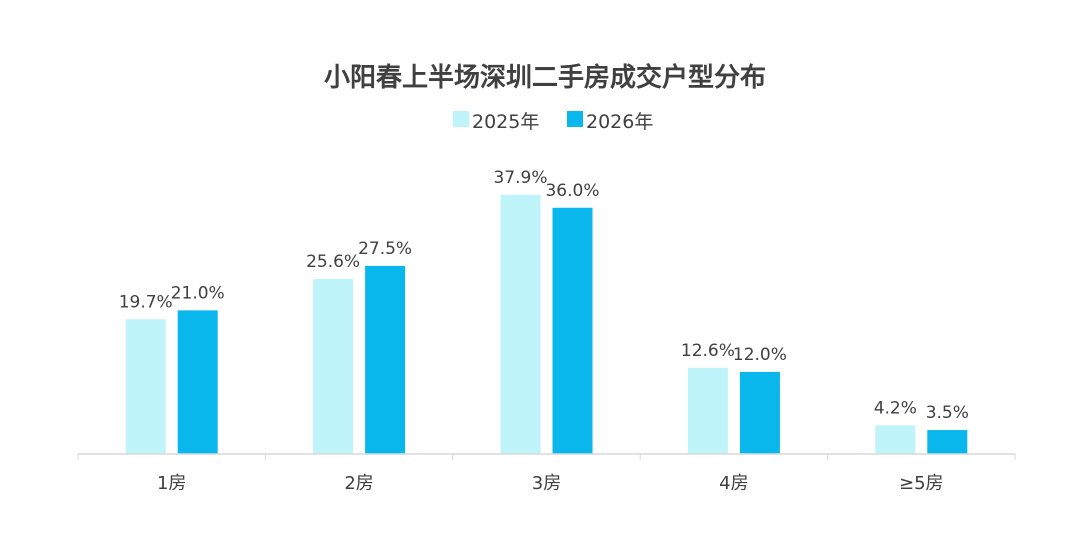 This screenshot has width=1080, height=549. Describe the element at coordinates (145, 386) in the screenshot. I see `bar-2025年-1房` at that location.